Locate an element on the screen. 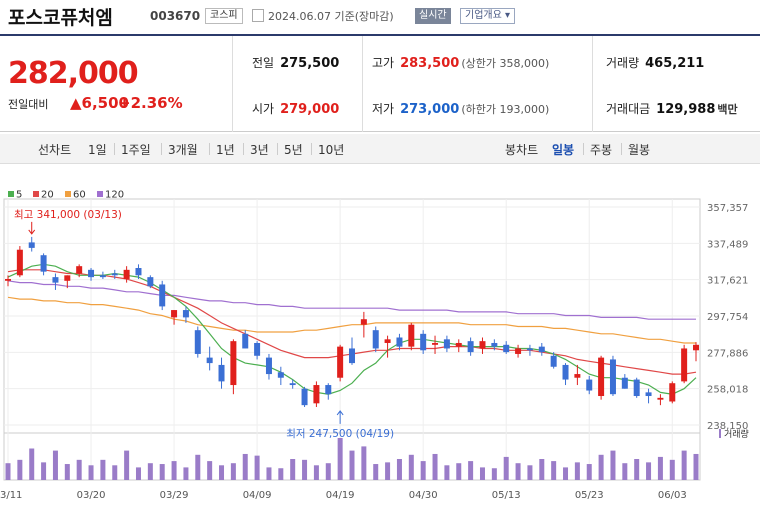  candle-daily-button: 일봉 is located at coordinates (563, 150).